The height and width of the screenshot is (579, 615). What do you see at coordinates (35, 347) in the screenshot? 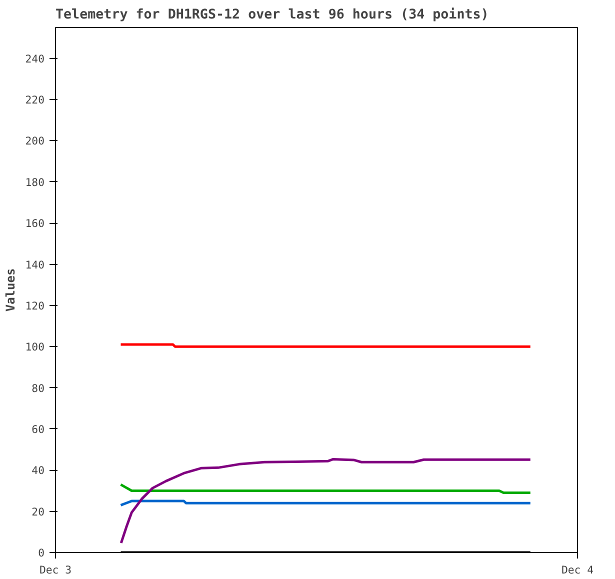
I see `y-tick-label: 100` at bounding box center [35, 347].